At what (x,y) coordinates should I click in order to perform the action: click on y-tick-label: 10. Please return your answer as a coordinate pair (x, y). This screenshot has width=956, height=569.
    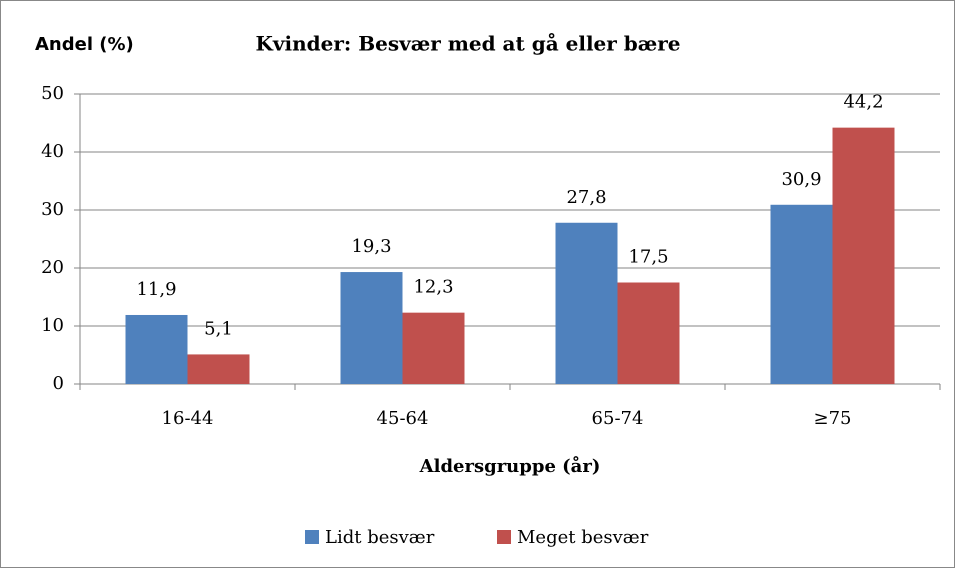
    Looking at the image, I should click on (52, 325).